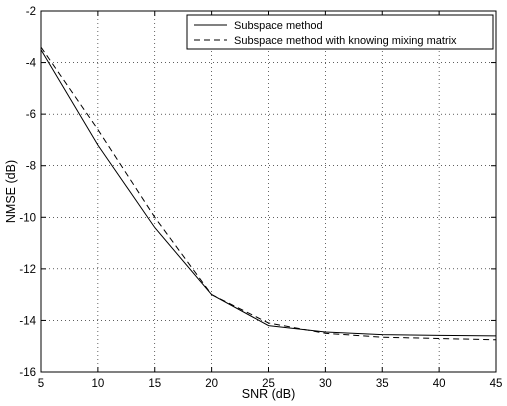 The height and width of the screenshot is (406, 507). I want to click on x-tick-label: 5, so click(41, 384).